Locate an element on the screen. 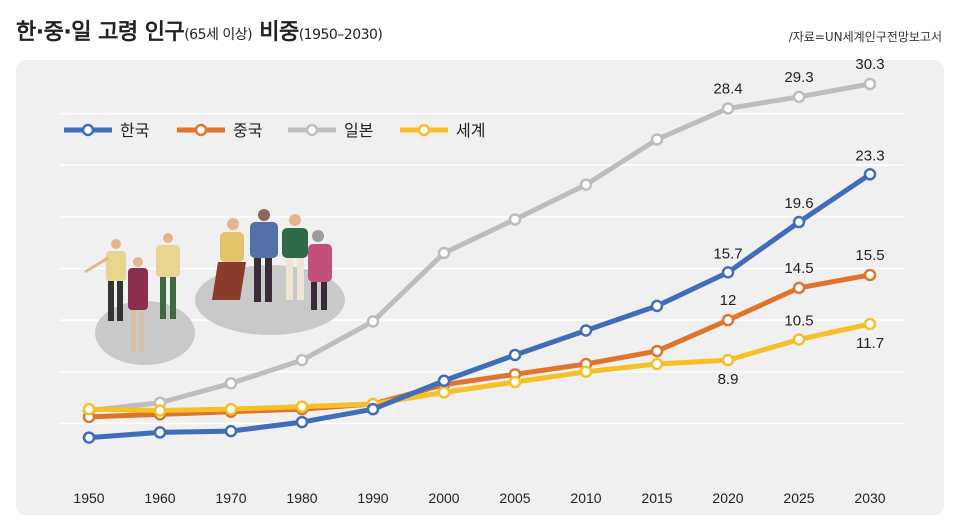 The width and height of the screenshot is (960, 529). data-label-korea: 15.7 is located at coordinates (727, 253).